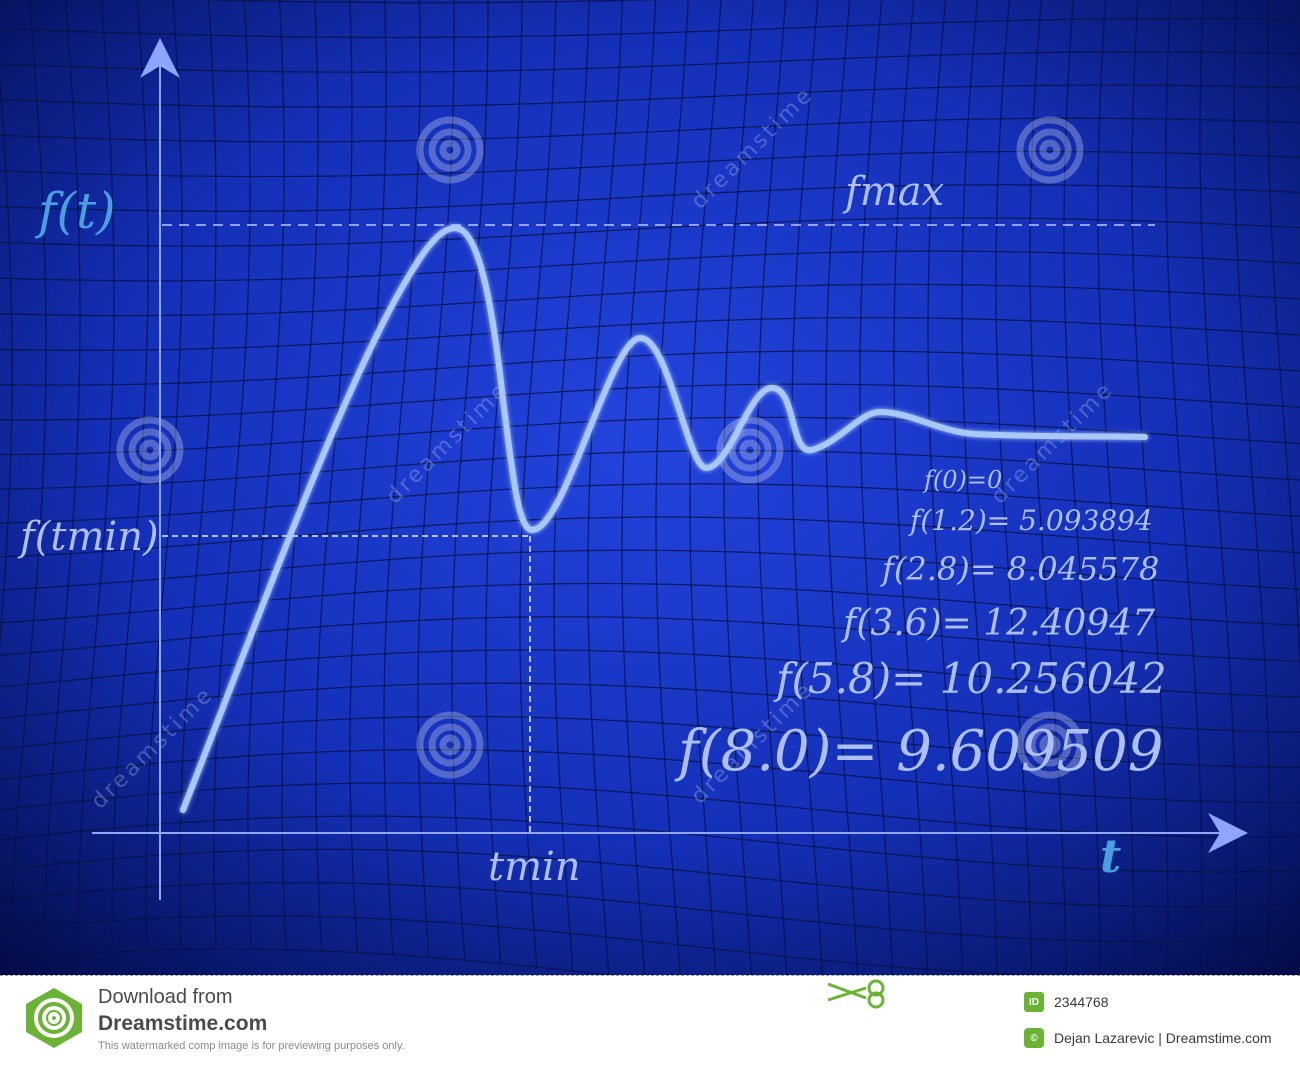  What do you see at coordinates (1034, 1038) in the screenshot?
I see `copyright-icon: ©` at bounding box center [1034, 1038].